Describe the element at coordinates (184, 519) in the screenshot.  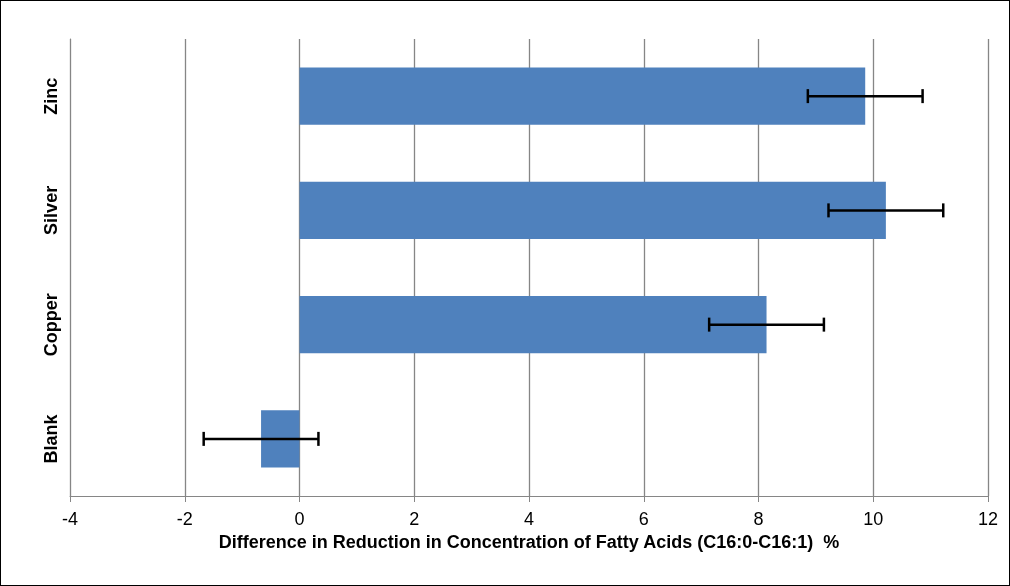
I see `x-tick-label: -2` at that location.